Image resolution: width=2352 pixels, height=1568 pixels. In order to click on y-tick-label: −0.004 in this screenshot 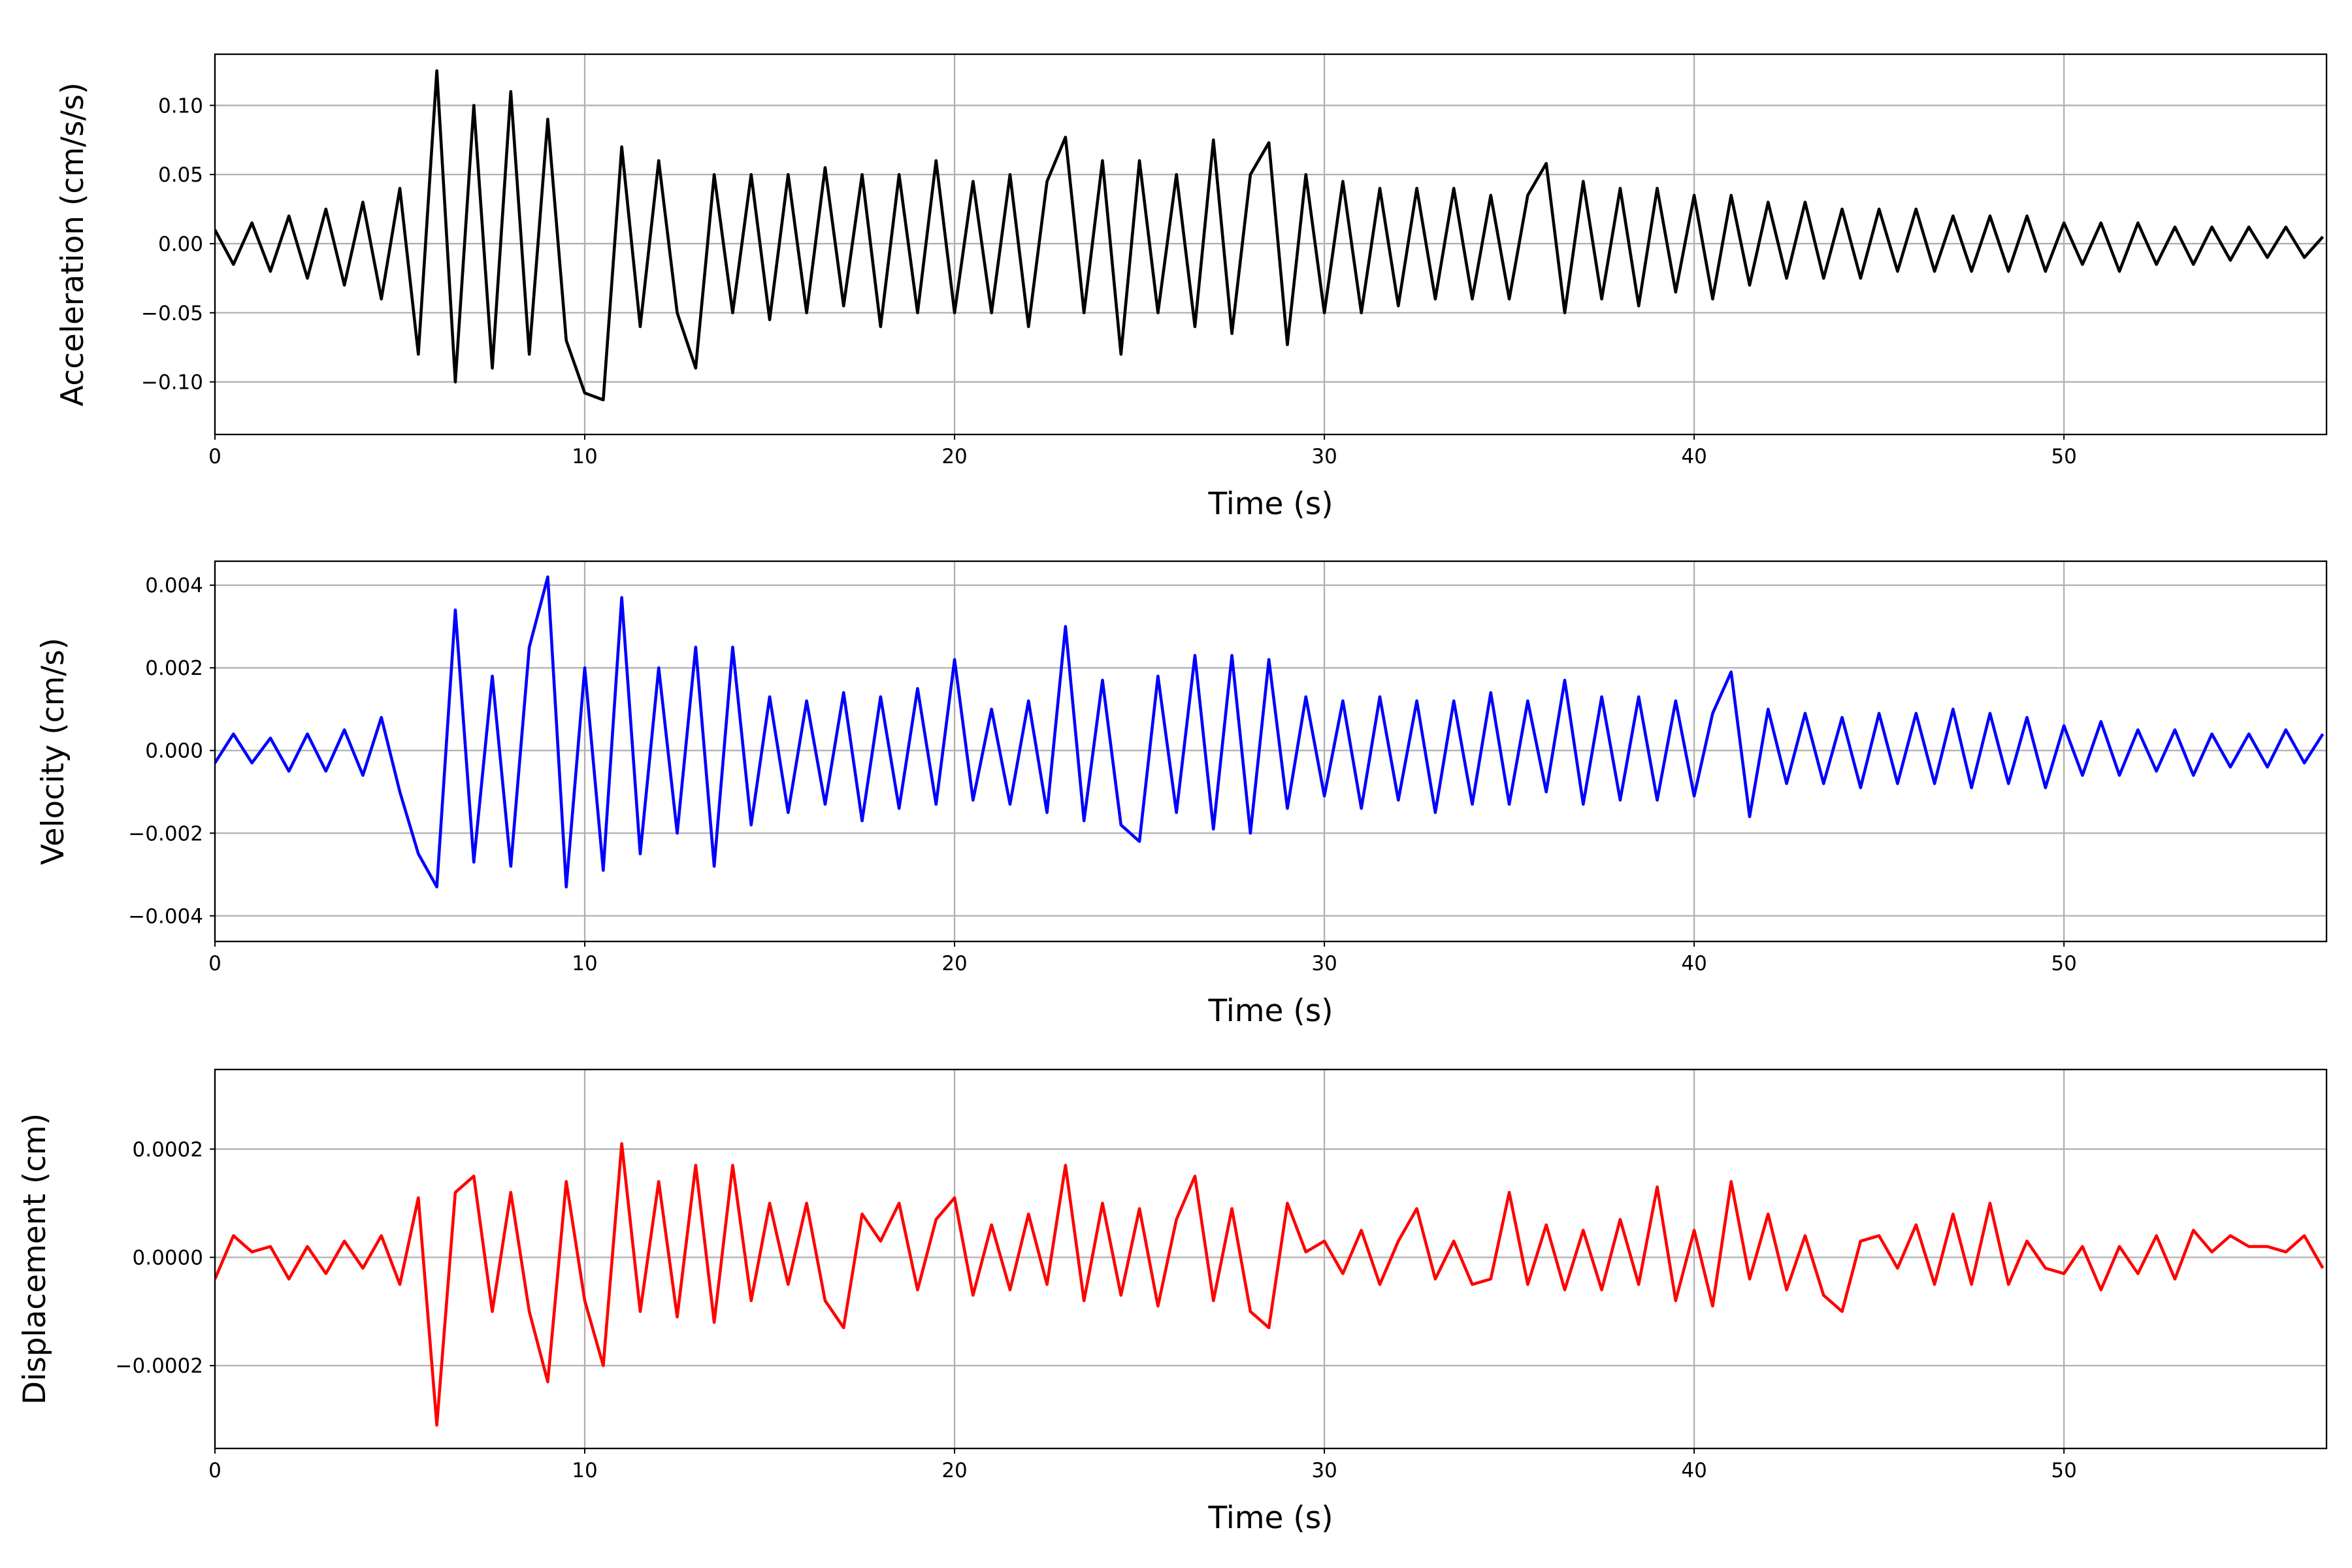, I will do `click(165, 916)`.